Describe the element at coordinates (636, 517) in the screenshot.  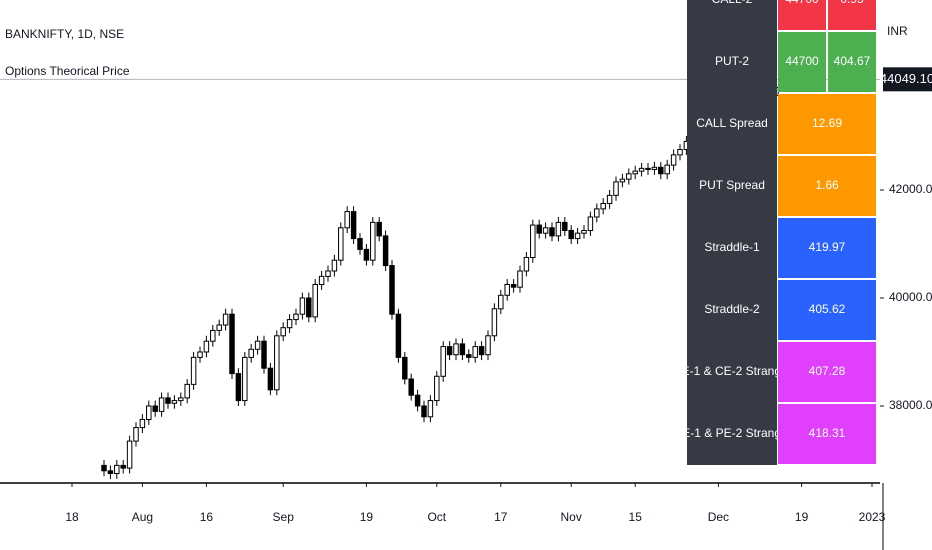
I see `x-tick-label: 15` at that location.